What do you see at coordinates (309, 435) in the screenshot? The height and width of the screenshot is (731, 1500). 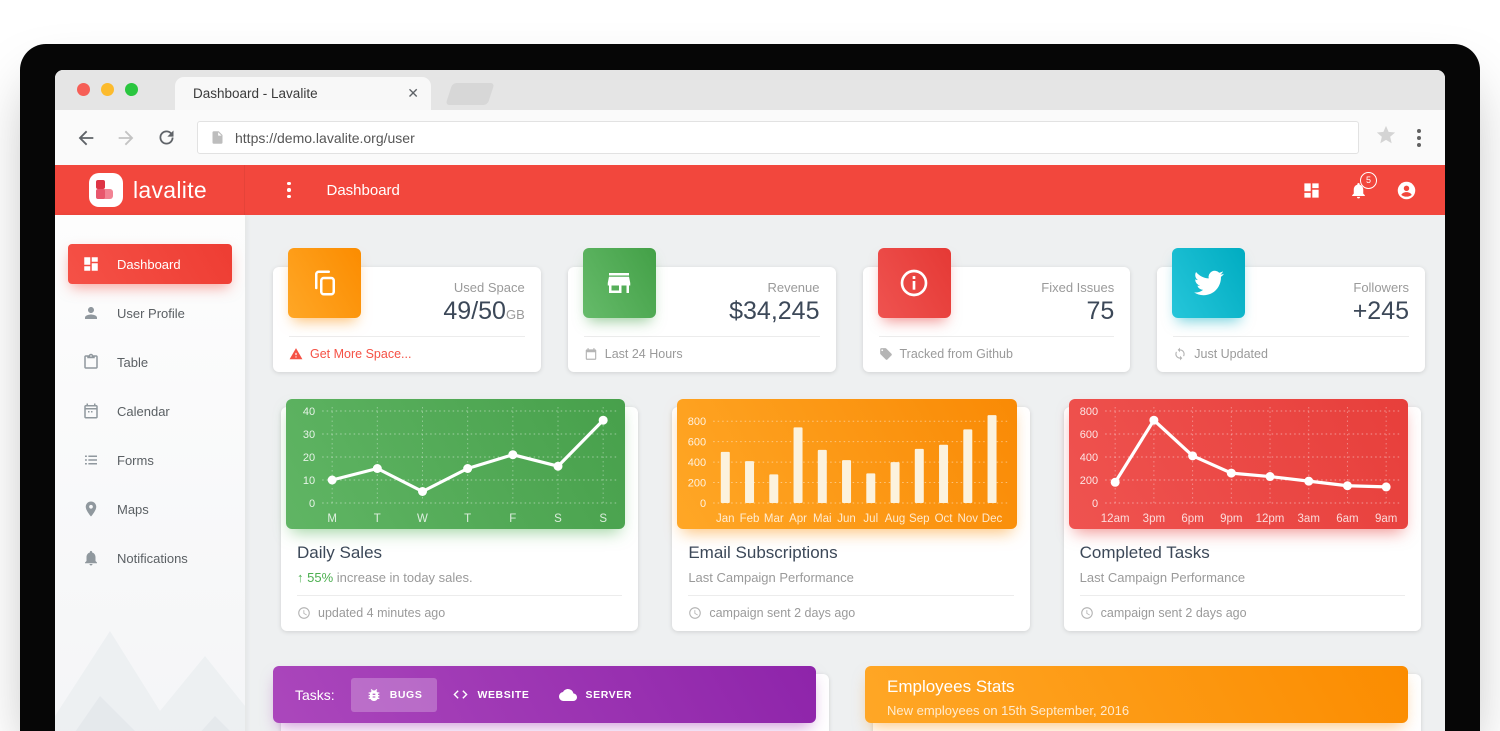 I see `svg-text: 30` at bounding box center [309, 435].